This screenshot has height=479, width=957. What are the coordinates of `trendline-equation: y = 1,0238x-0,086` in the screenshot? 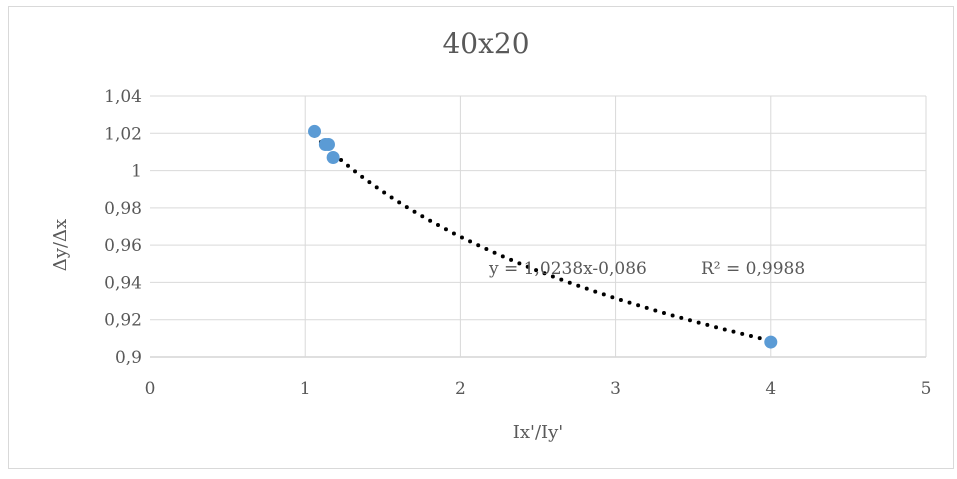 It's located at (567, 269).